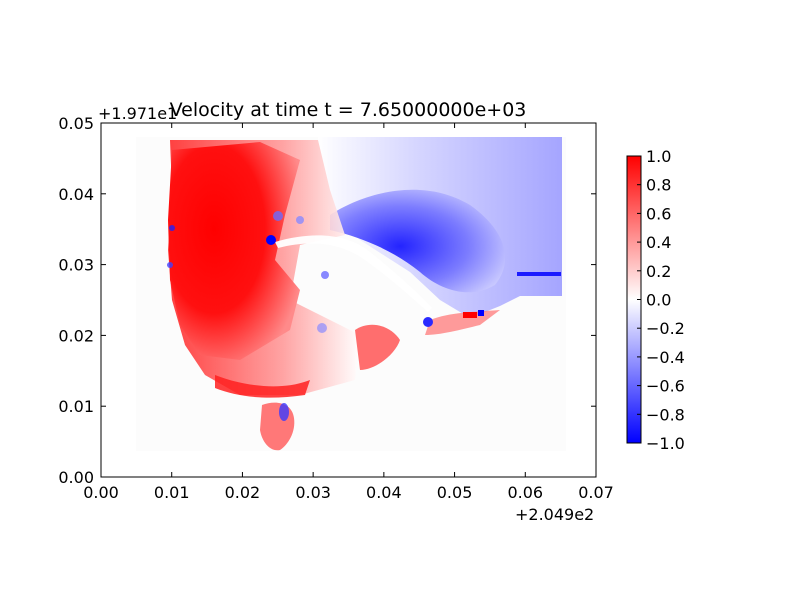  I want to click on colorbar-ticks: 1.0 0.8 0.6 0.4 0.2 0.0 −0.2 −0.4 −0.6 −0.8 −1.0, so click(661, 300).